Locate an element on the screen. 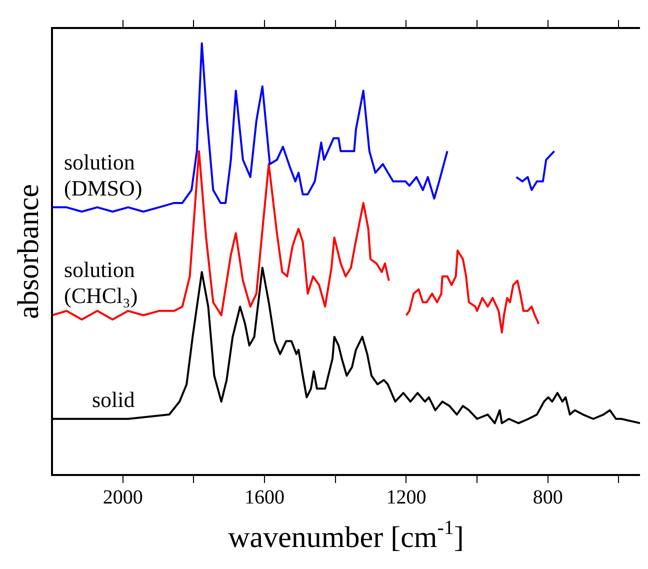  x-tick-label: 2000 is located at coordinates (122, 497).